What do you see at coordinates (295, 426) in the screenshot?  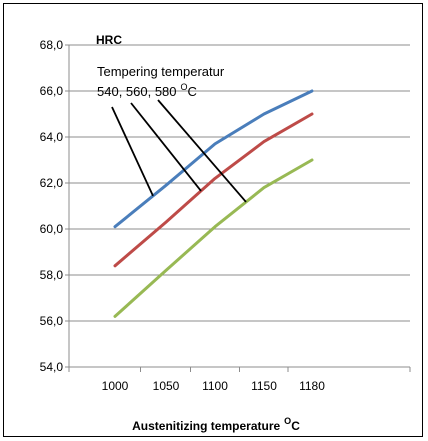 I see `x-axis-unit: C` at bounding box center [295, 426].